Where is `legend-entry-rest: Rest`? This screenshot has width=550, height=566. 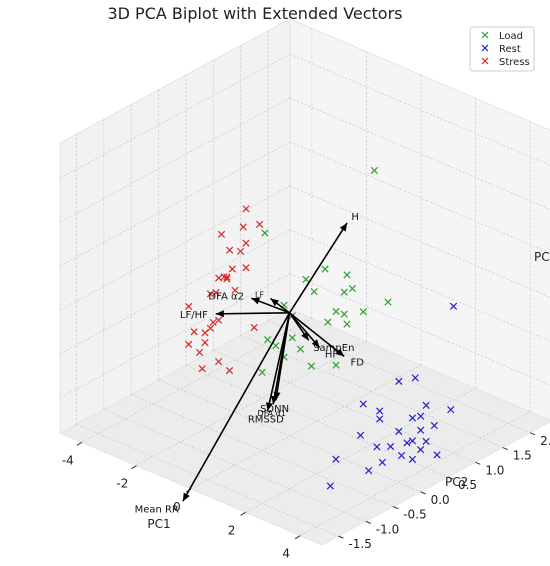 legend-entry-rest: Rest is located at coordinates (501, 49).